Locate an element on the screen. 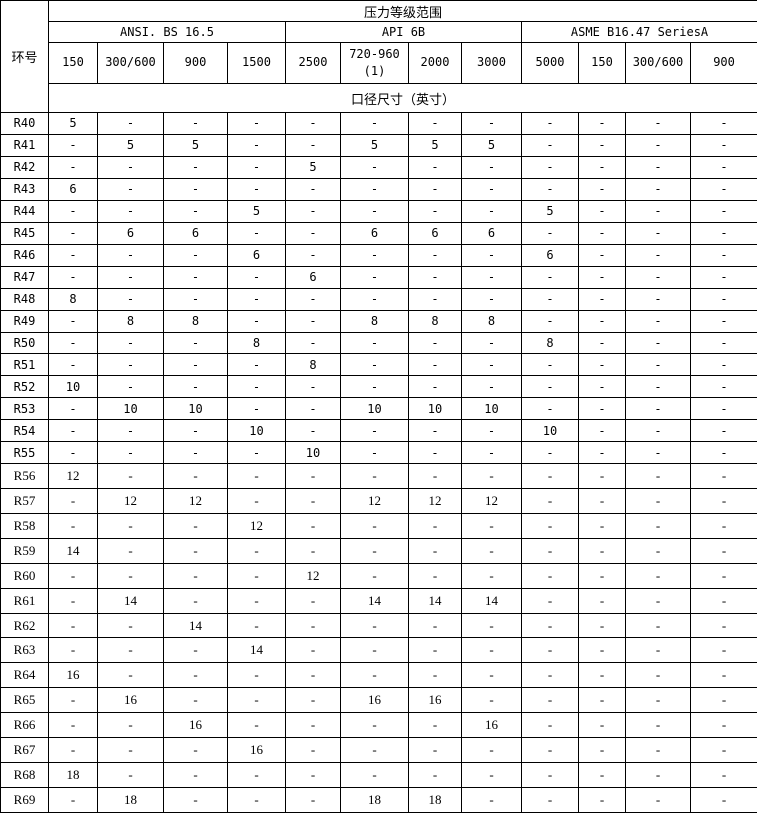 This screenshot has width=757, height=813. ring-number-cell: R60 is located at coordinates (24, 575).